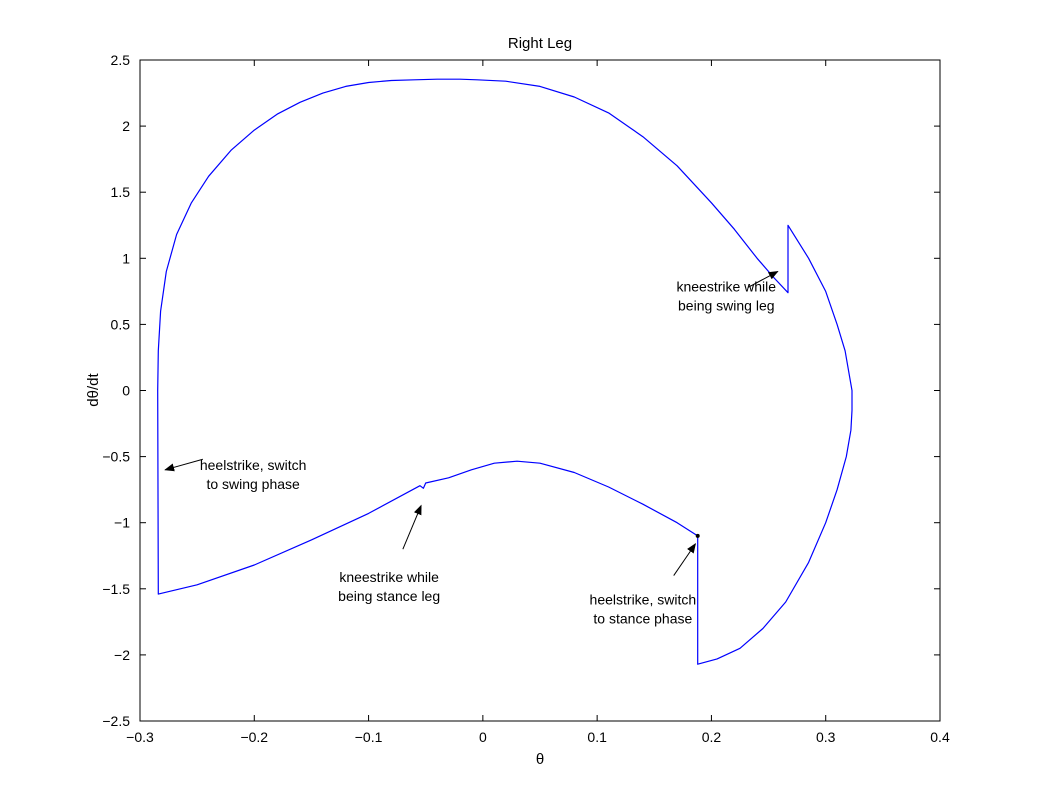 This screenshot has height=810, width=1040. What do you see at coordinates (116, 589) in the screenshot?
I see `y-tick-label: −1.5` at bounding box center [116, 589].